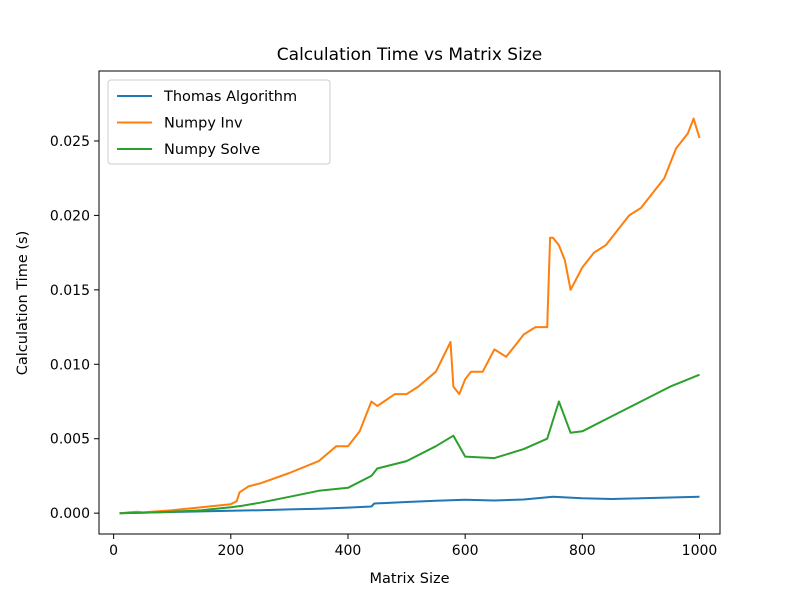 The height and width of the screenshot is (593, 792). Describe the element at coordinates (212, 150) in the screenshot. I see `legend-label-2: Numpy Solve` at that location.